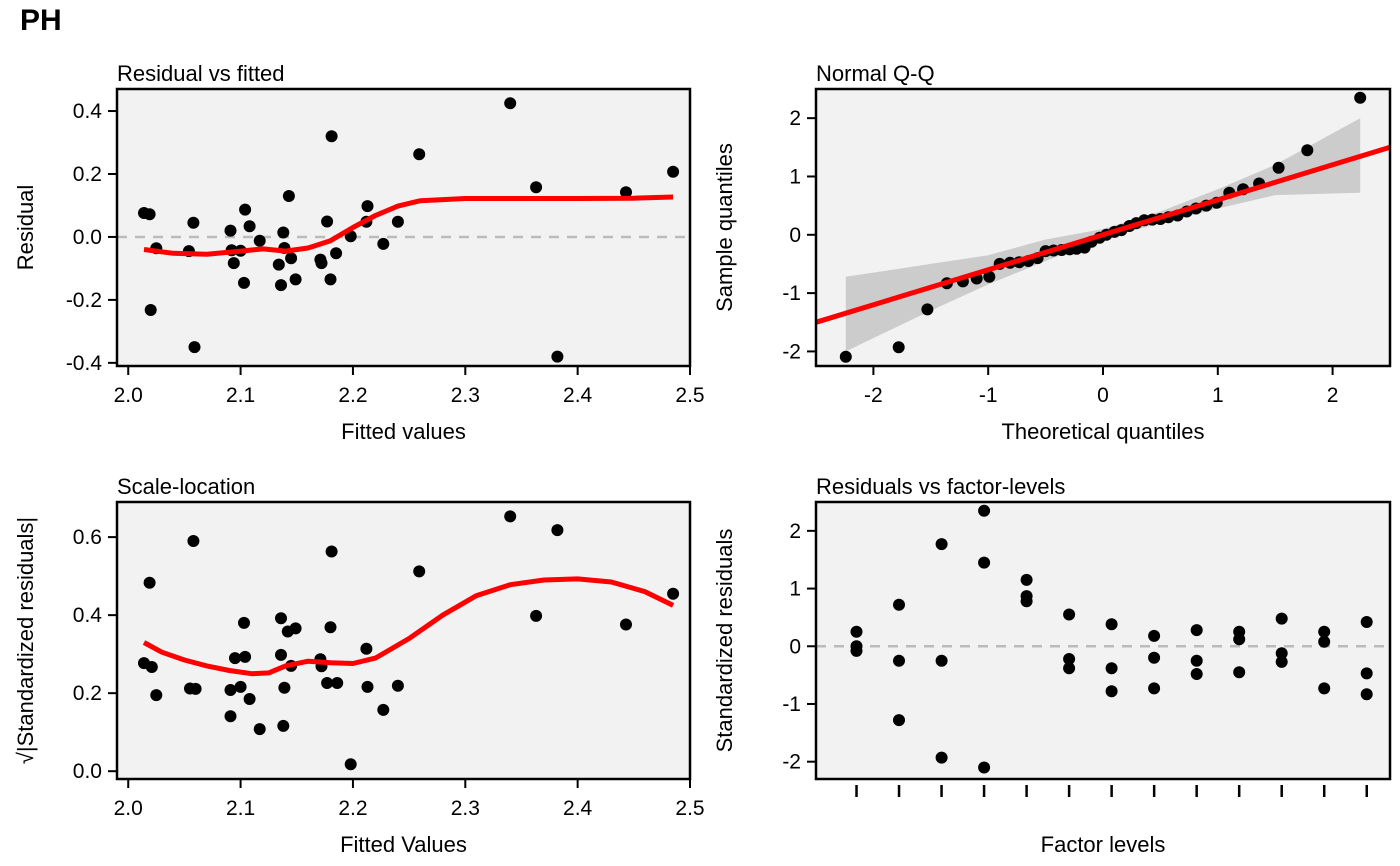 The height and width of the screenshot is (866, 1400). Describe the element at coordinates (724, 641) in the screenshot. I see `y-axis-label: Standardized residuals` at that location.